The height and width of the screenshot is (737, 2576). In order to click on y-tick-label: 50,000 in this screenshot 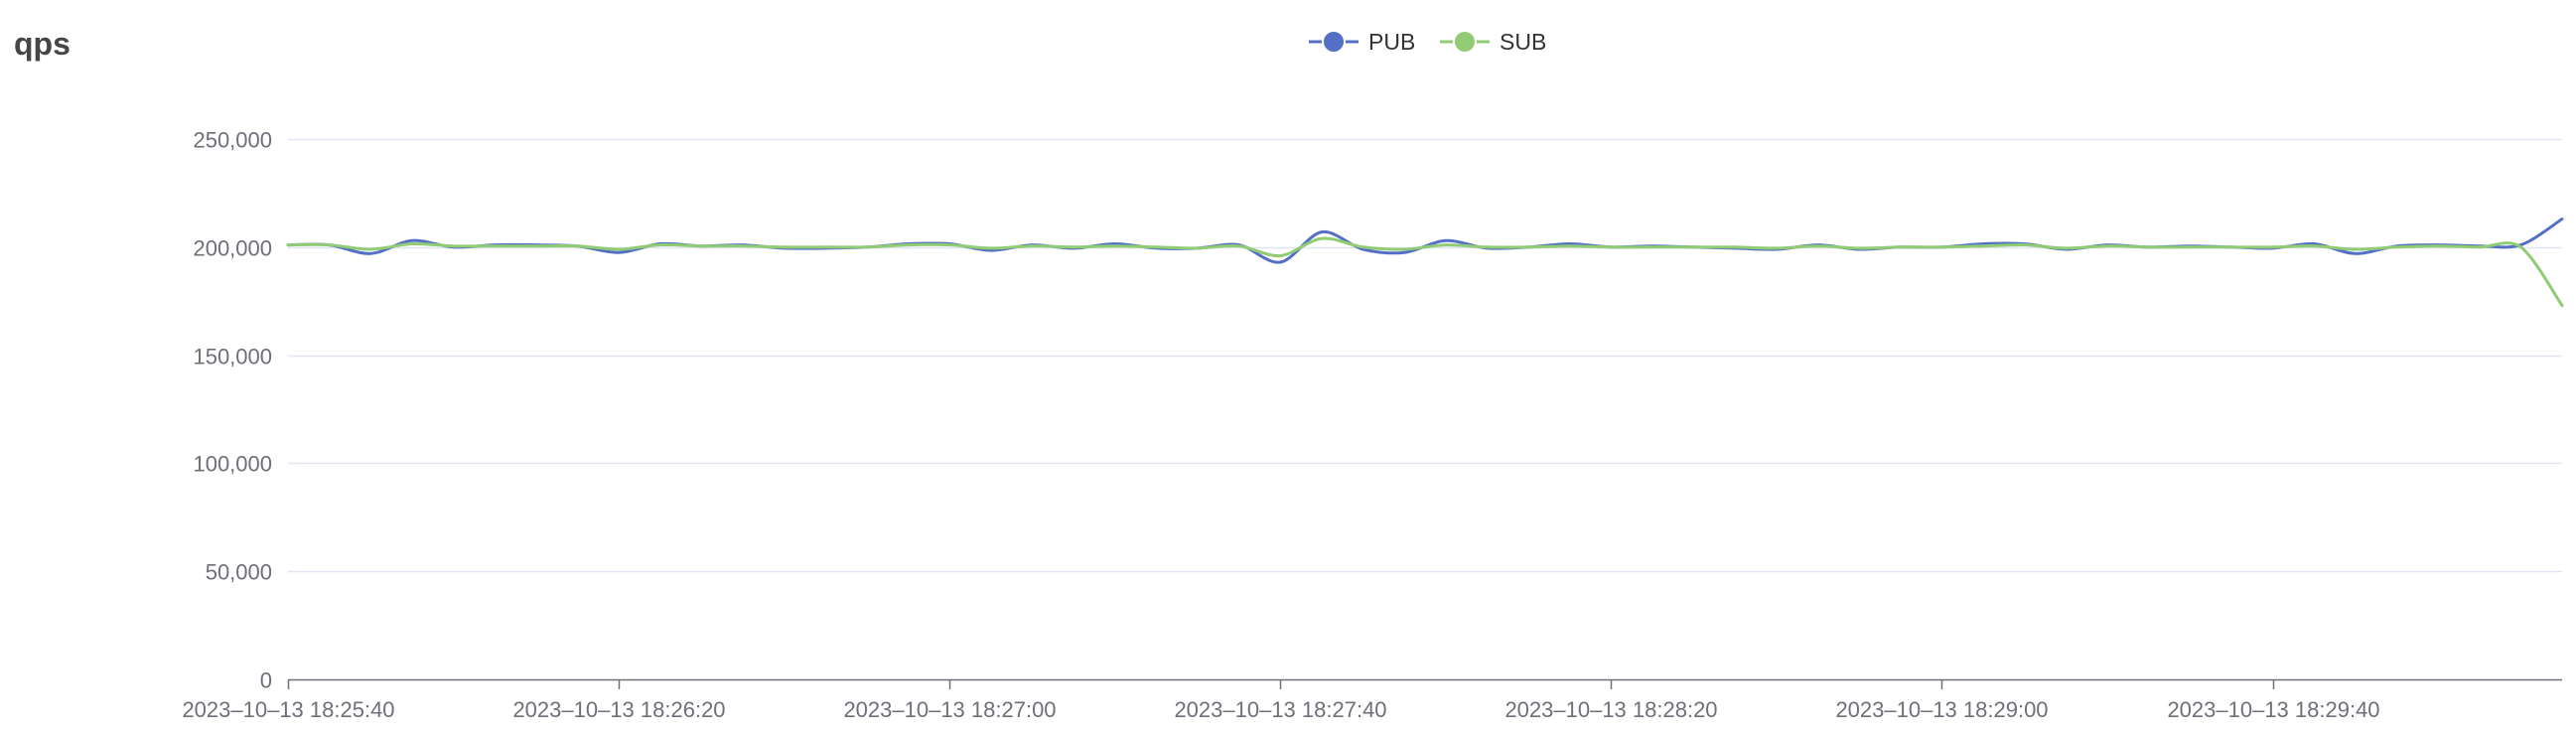, I will do `click(239, 573)`.